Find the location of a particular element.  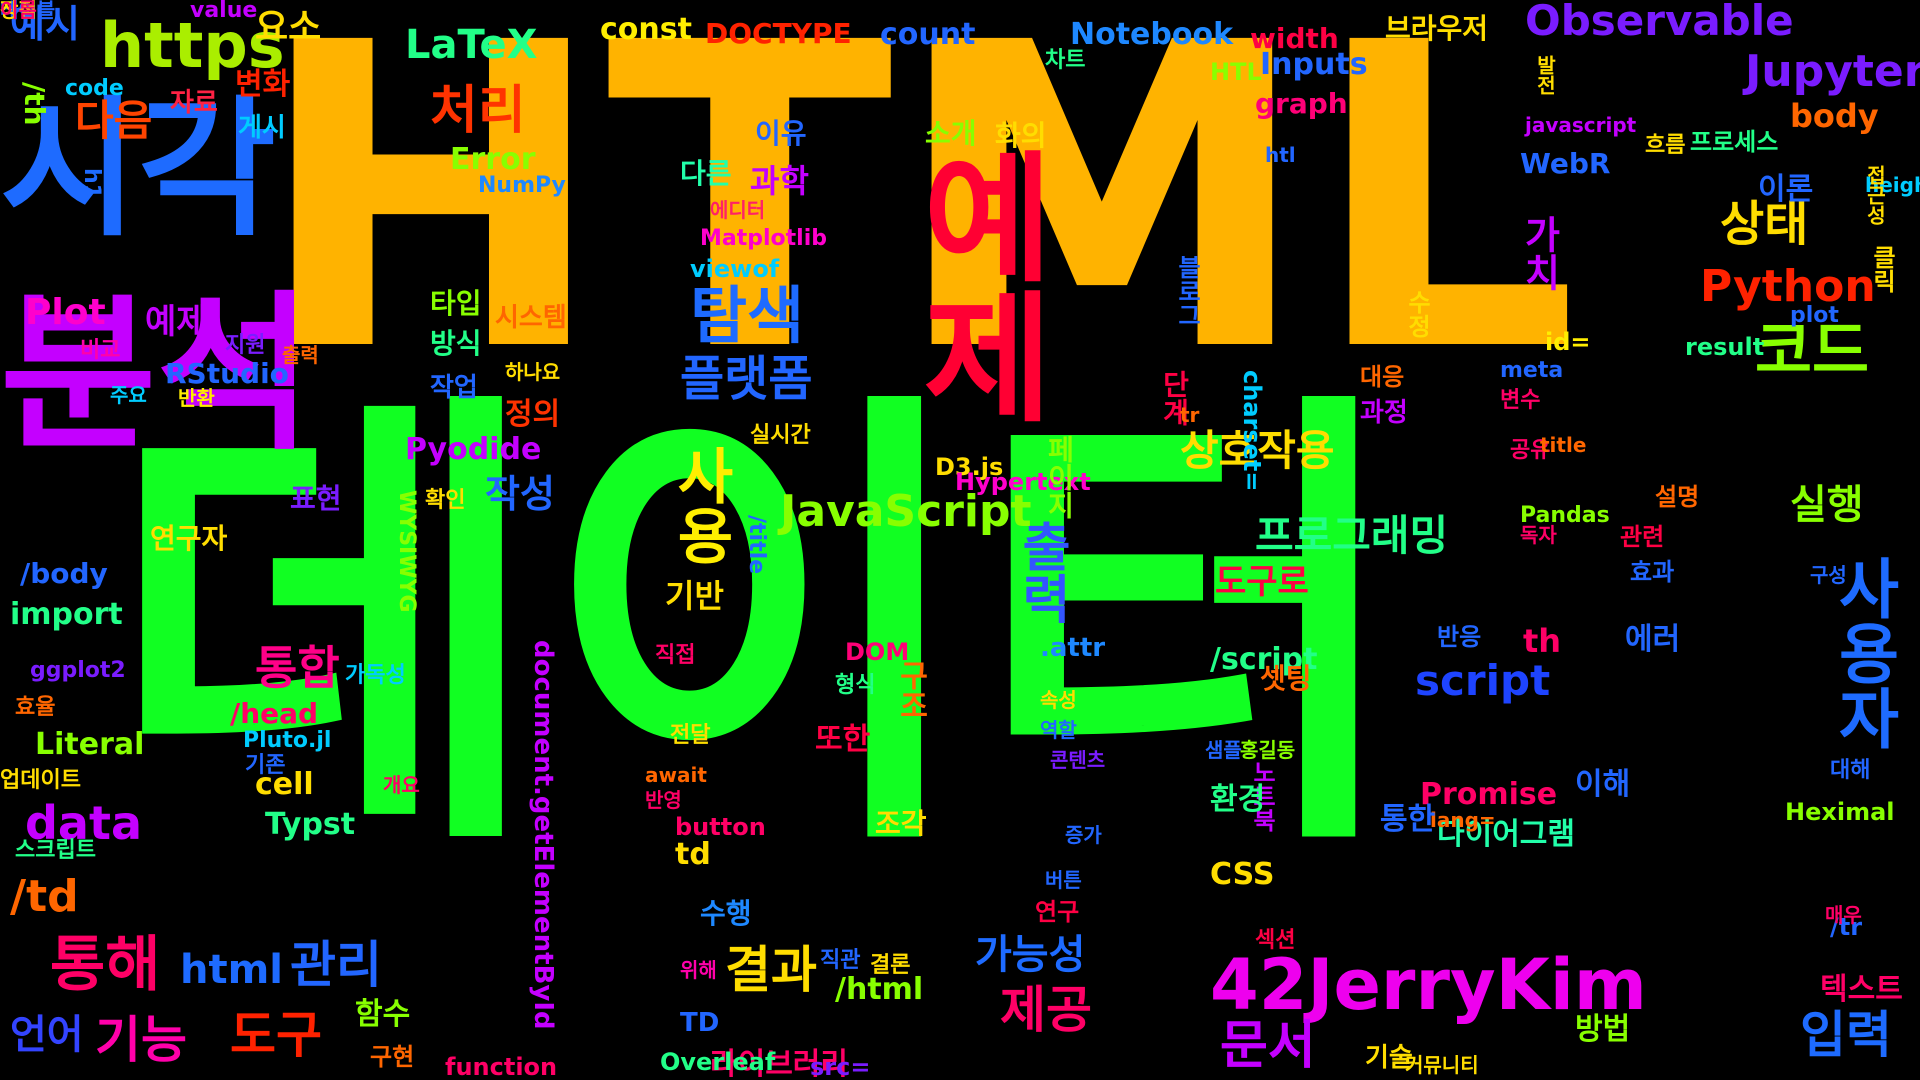

cloud-word: Inputs is located at coordinates (1314, 64).